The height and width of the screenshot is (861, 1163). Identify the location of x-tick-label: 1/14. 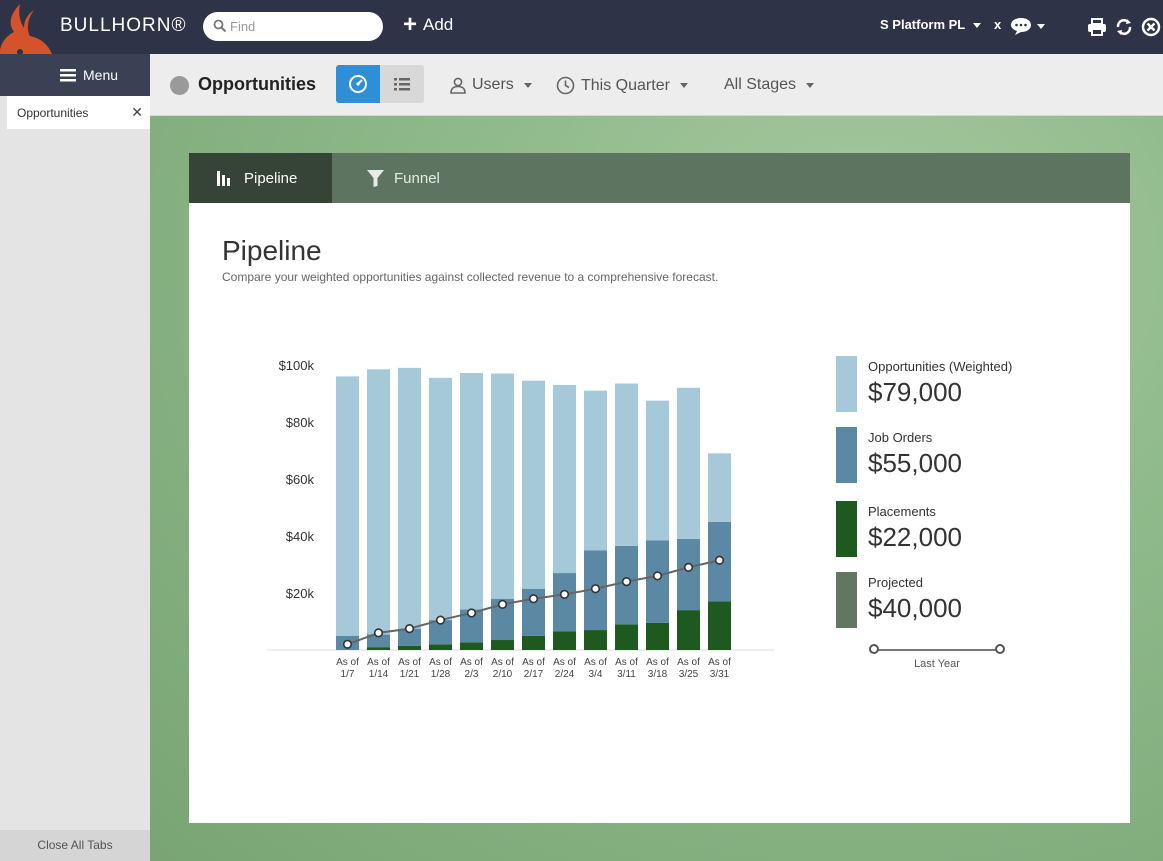
(379, 674).